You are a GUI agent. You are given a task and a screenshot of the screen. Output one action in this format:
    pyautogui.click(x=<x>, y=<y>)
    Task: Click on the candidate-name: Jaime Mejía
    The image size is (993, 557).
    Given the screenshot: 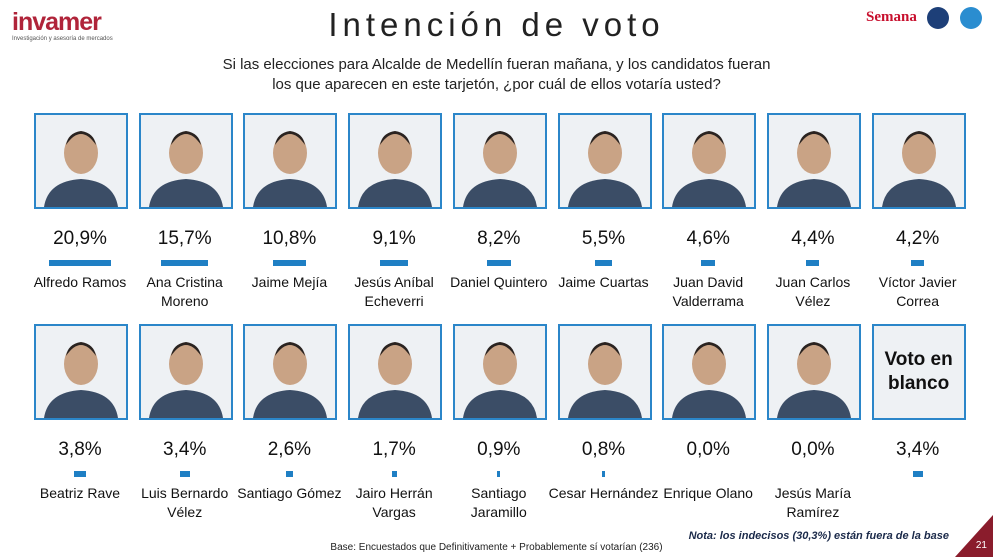 What is the action you would take?
    pyautogui.click(x=289, y=282)
    